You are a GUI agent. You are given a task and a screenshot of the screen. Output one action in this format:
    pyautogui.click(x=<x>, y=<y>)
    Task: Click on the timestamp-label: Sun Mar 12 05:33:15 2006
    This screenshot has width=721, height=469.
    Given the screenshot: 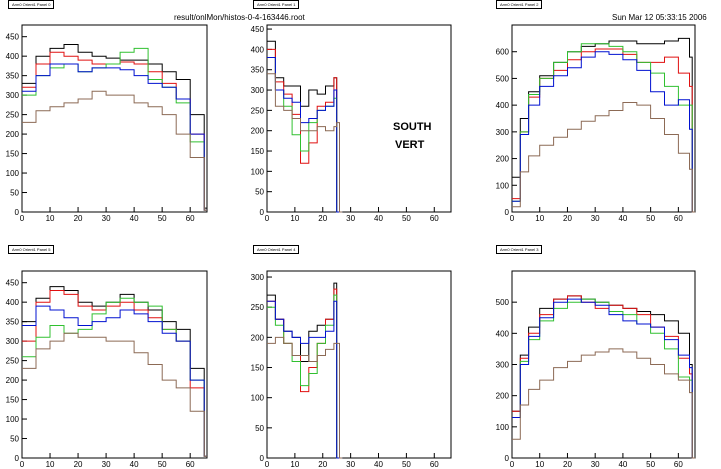 What is the action you would take?
    pyautogui.click(x=659, y=17)
    